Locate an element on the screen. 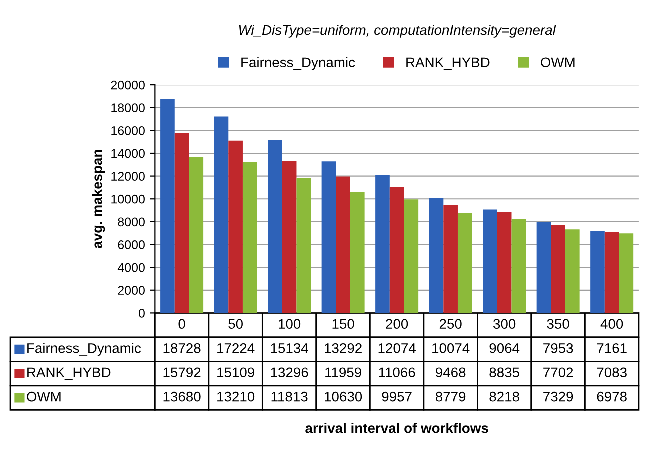 The height and width of the screenshot is (450, 652). x-tick-label: 400 is located at coordinates (612, 324).